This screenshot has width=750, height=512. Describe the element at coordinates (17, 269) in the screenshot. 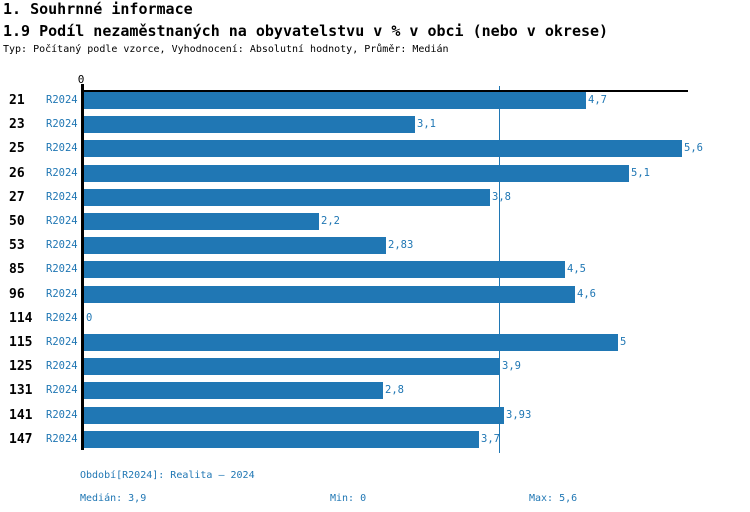

I see `row-category-label: 85` at that location.